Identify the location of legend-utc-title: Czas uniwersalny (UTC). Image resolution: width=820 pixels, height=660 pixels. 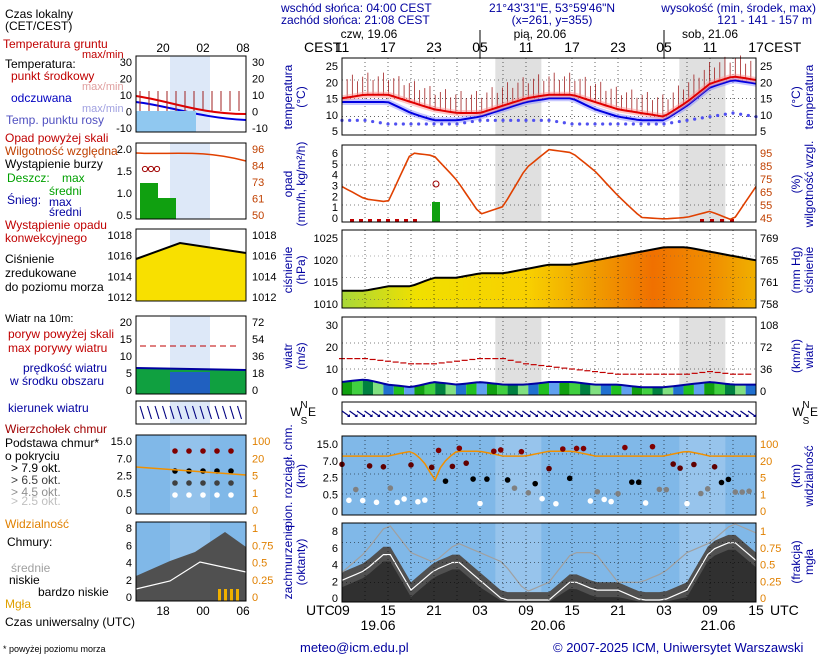
(70, 622).